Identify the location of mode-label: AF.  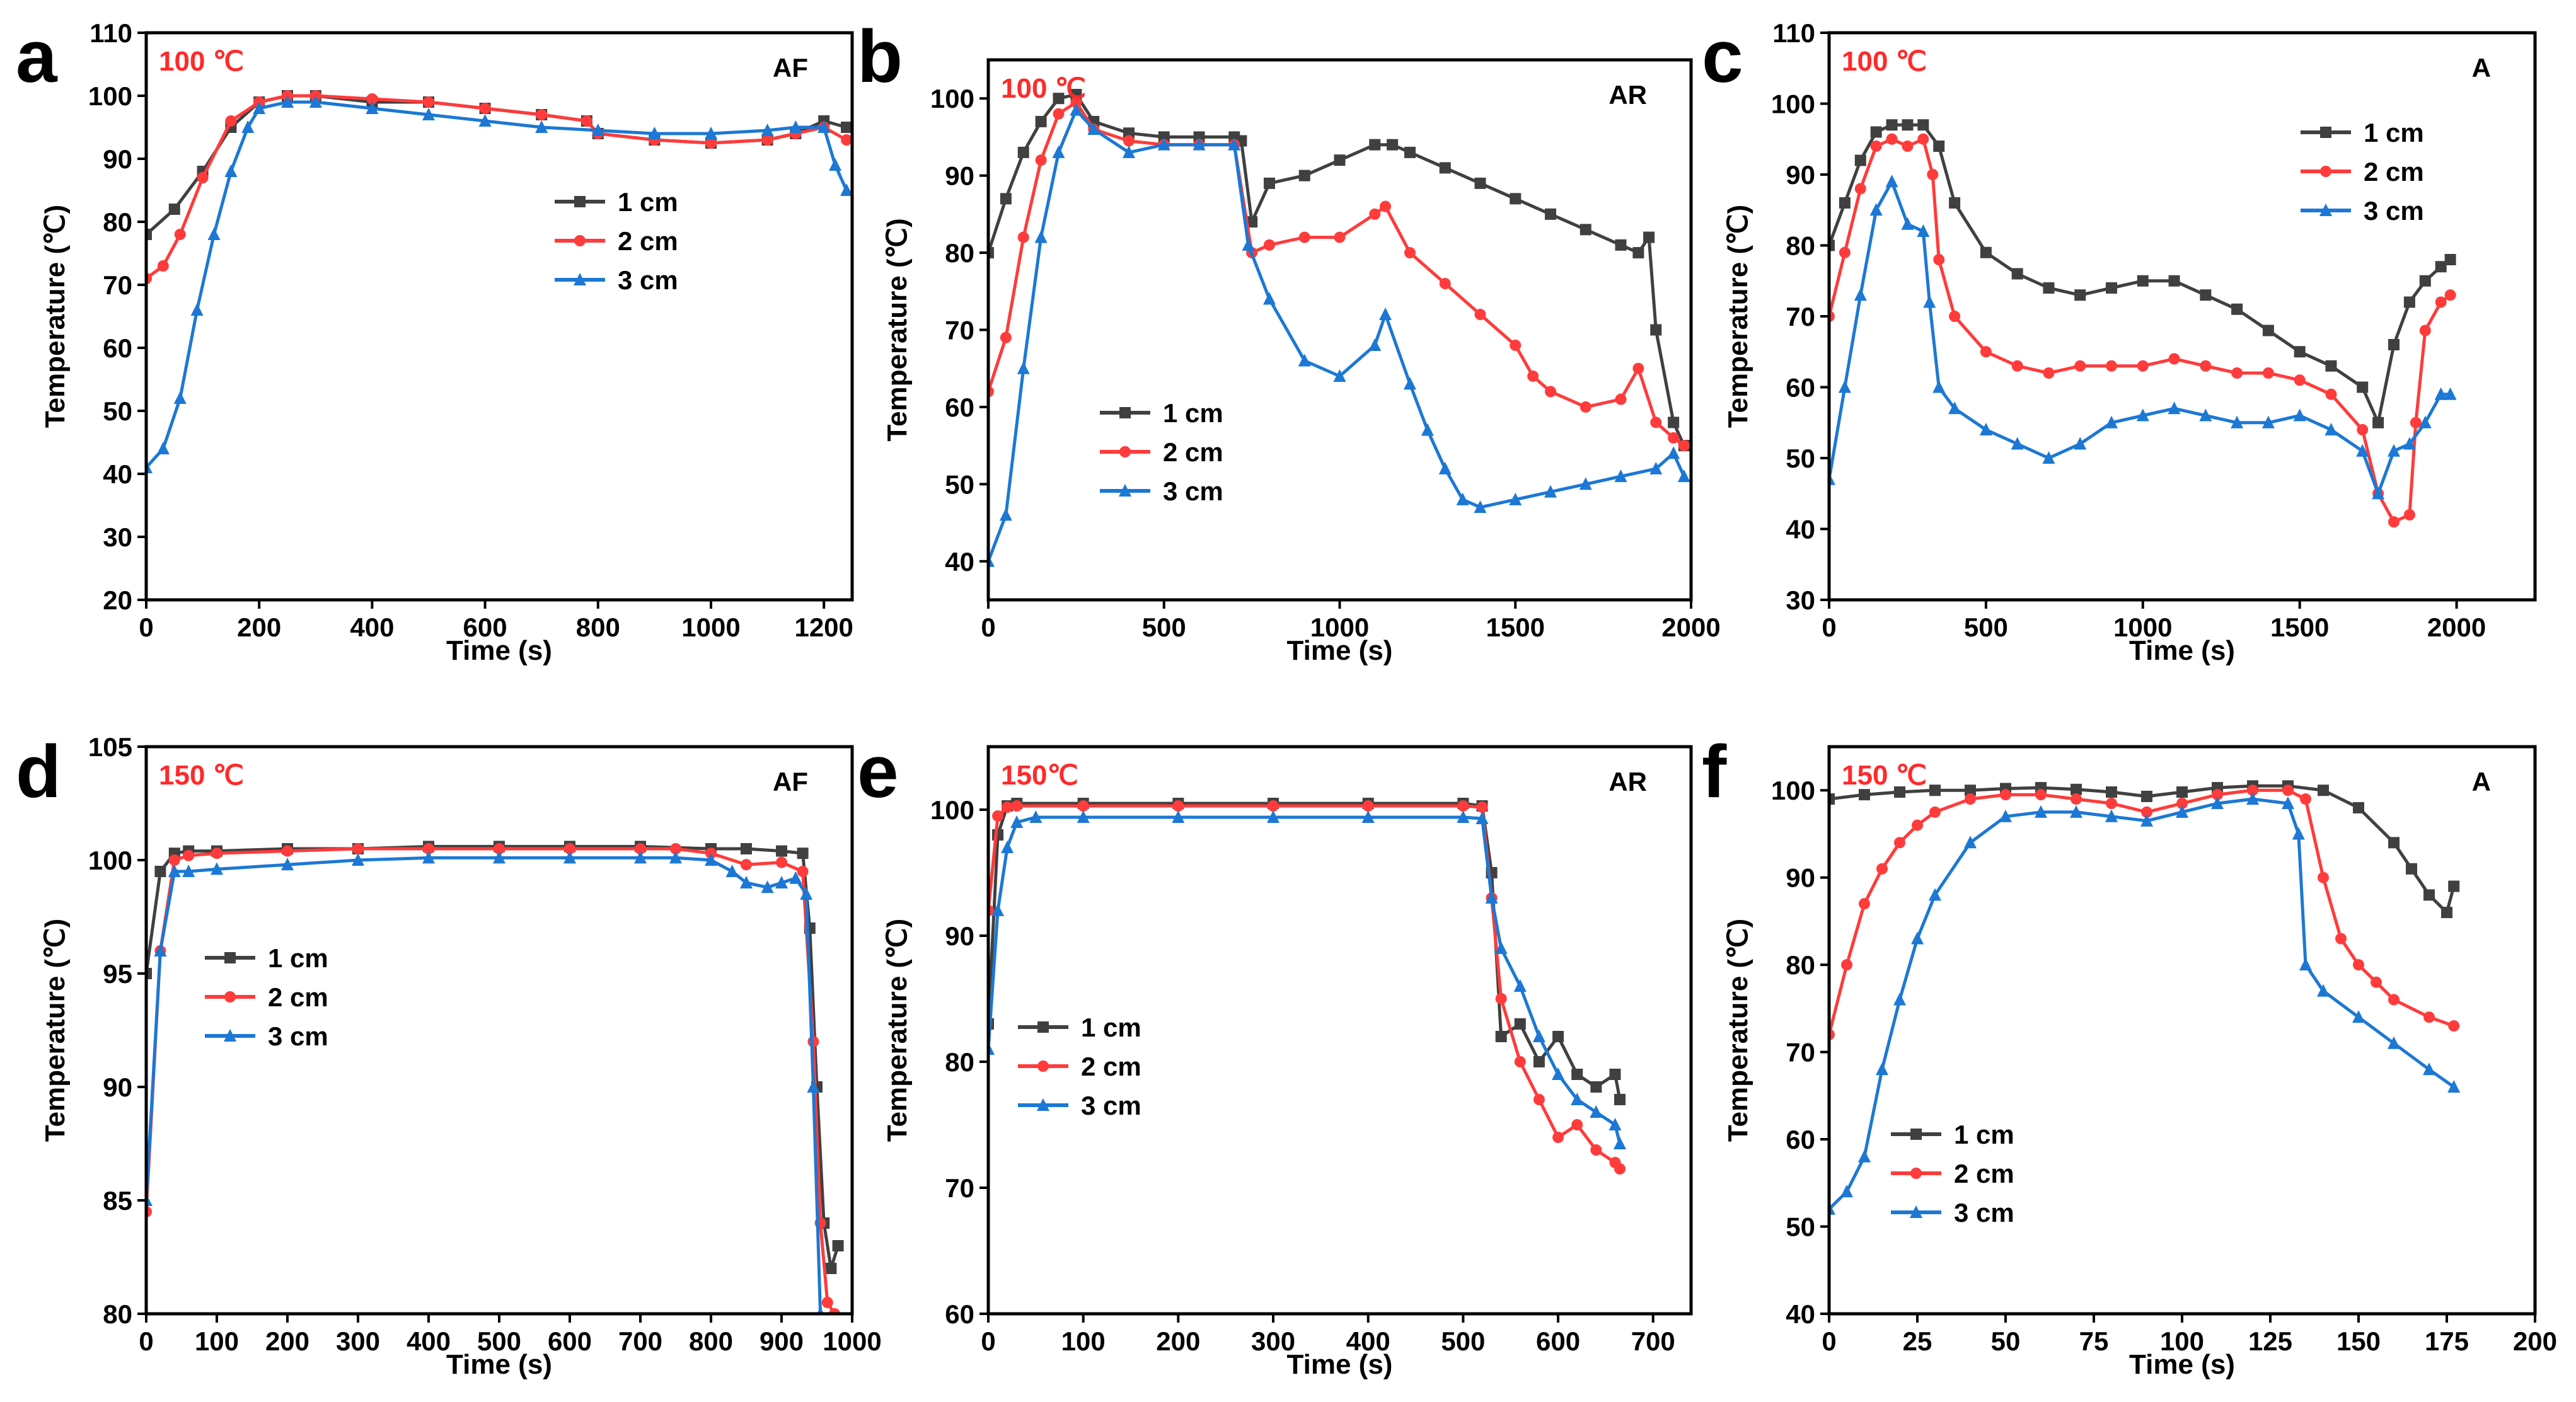
(791, 781).